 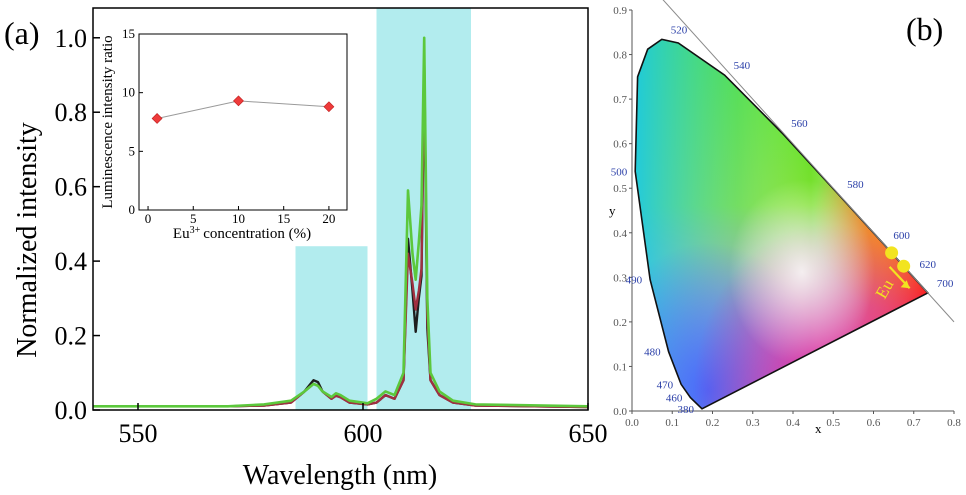 What do you see at coordinates (22, 33) in the screenshot?
I see `panel-label-a: (a)` at bounding box center [22, 33].